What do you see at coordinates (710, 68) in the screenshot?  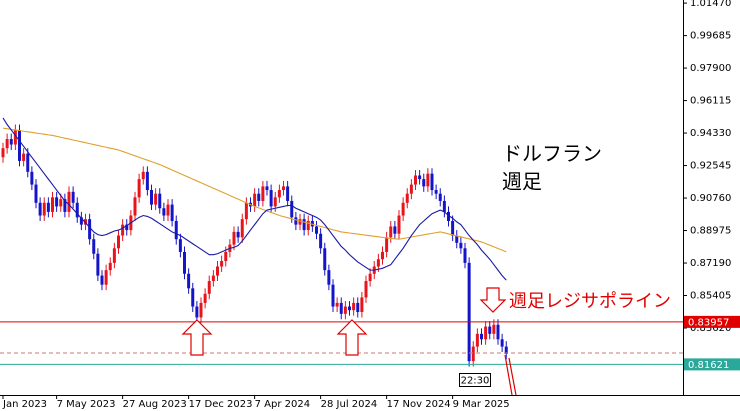 I see `y-tick-label: 0.97900` at bounding box center [710, 68].